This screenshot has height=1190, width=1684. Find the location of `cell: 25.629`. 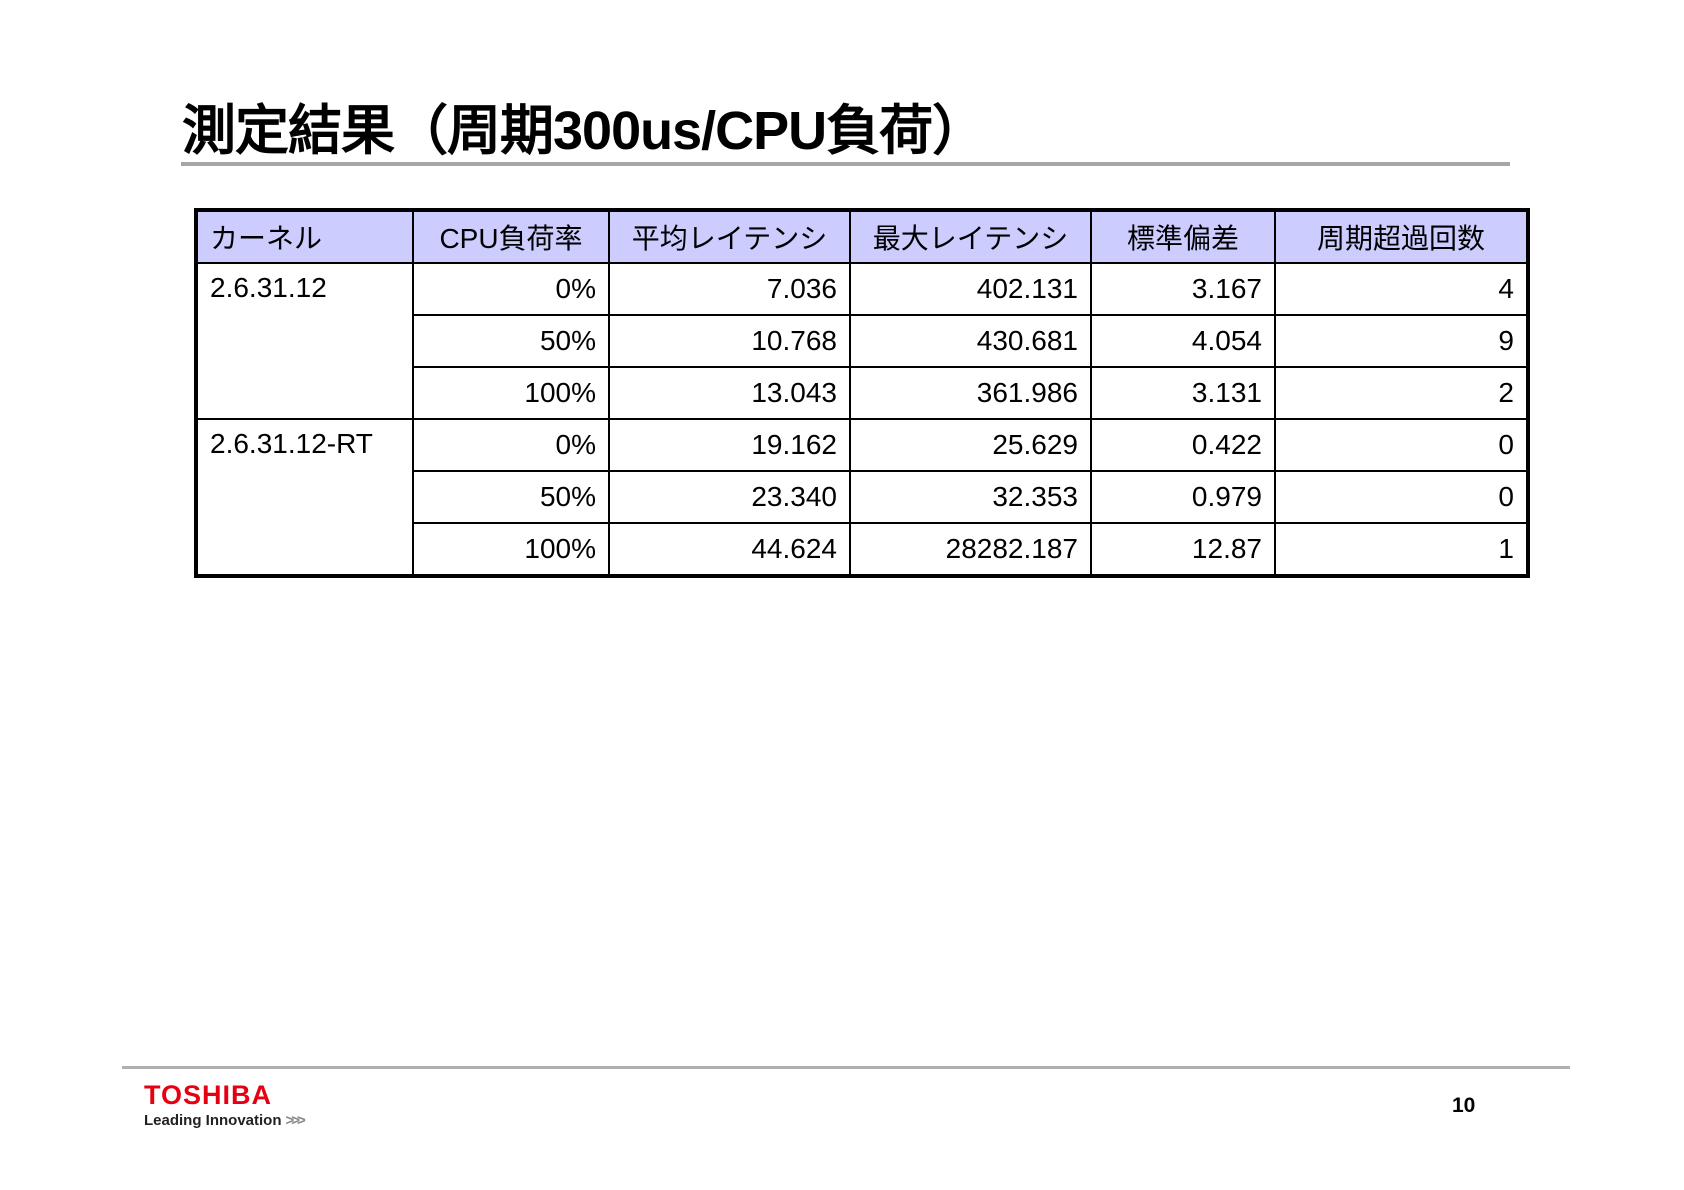

cell: 25.629 is located at coordinates (970, 445).